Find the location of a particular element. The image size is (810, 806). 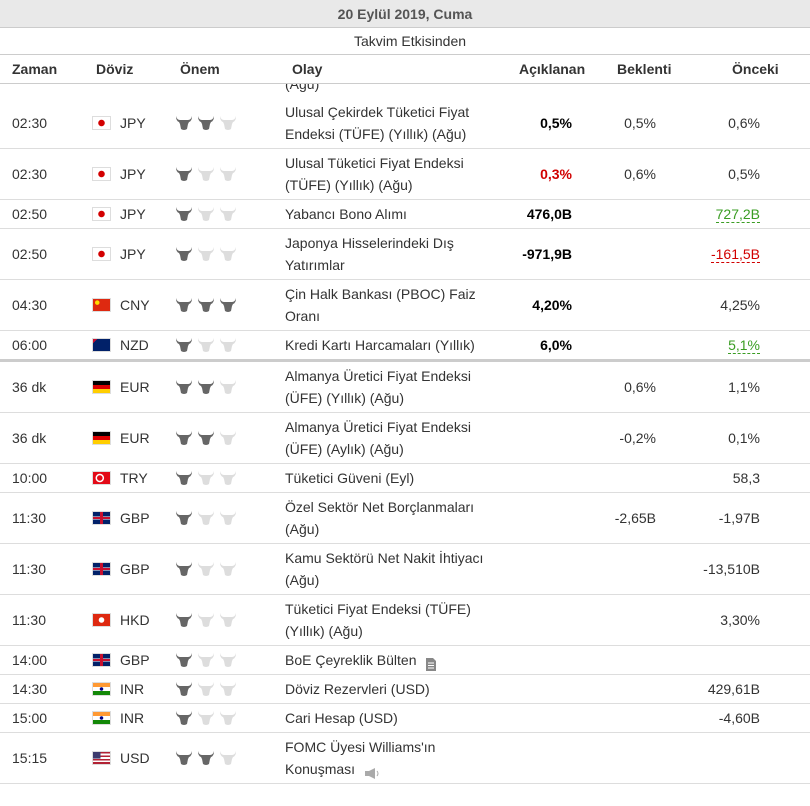

previous-text: -13,510B is located at coordinates (731, 569).